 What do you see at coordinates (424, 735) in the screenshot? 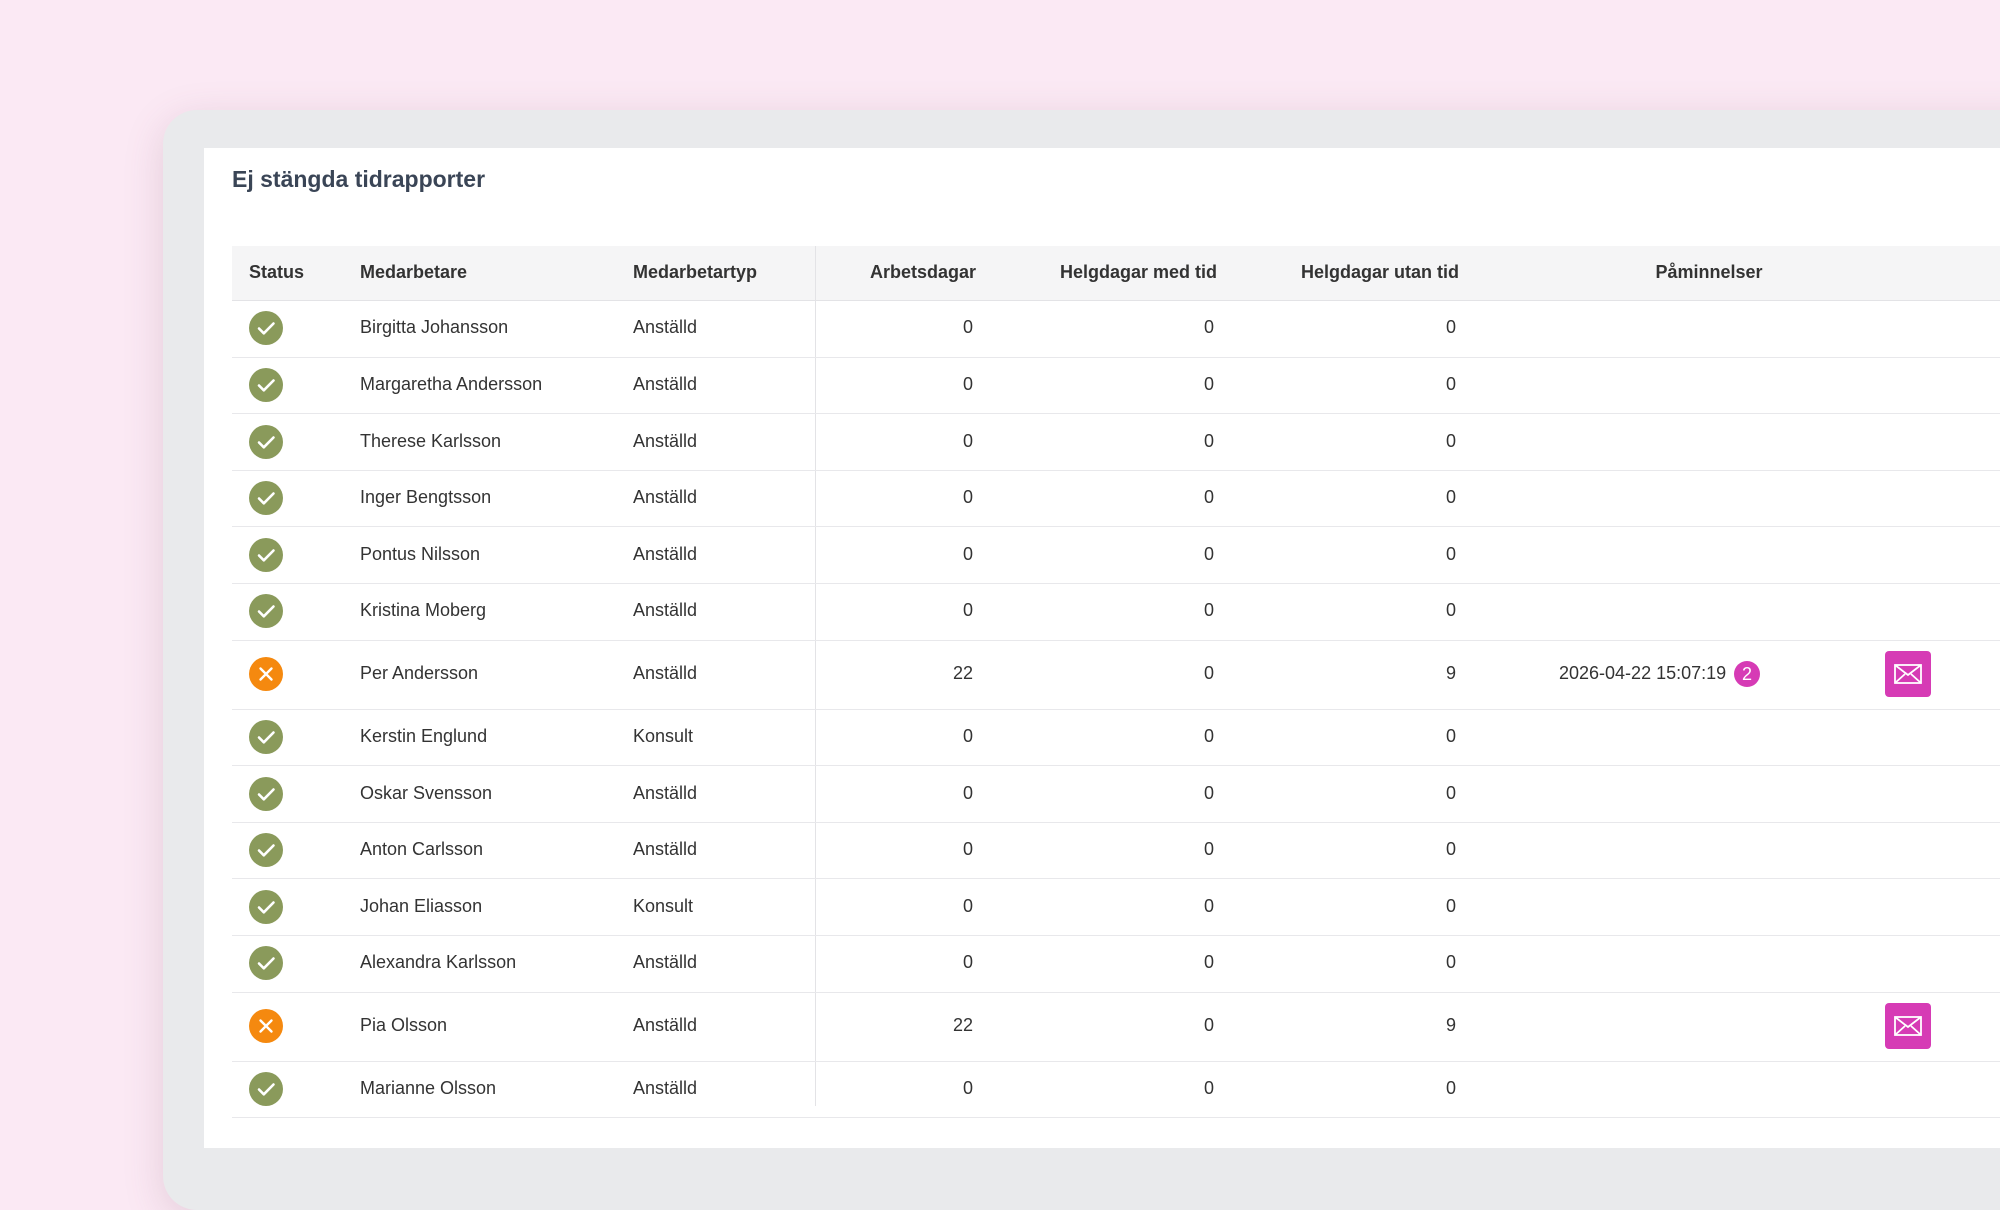
I see `cell-text: Kerstin Englund` at bounding box center [424, 735].